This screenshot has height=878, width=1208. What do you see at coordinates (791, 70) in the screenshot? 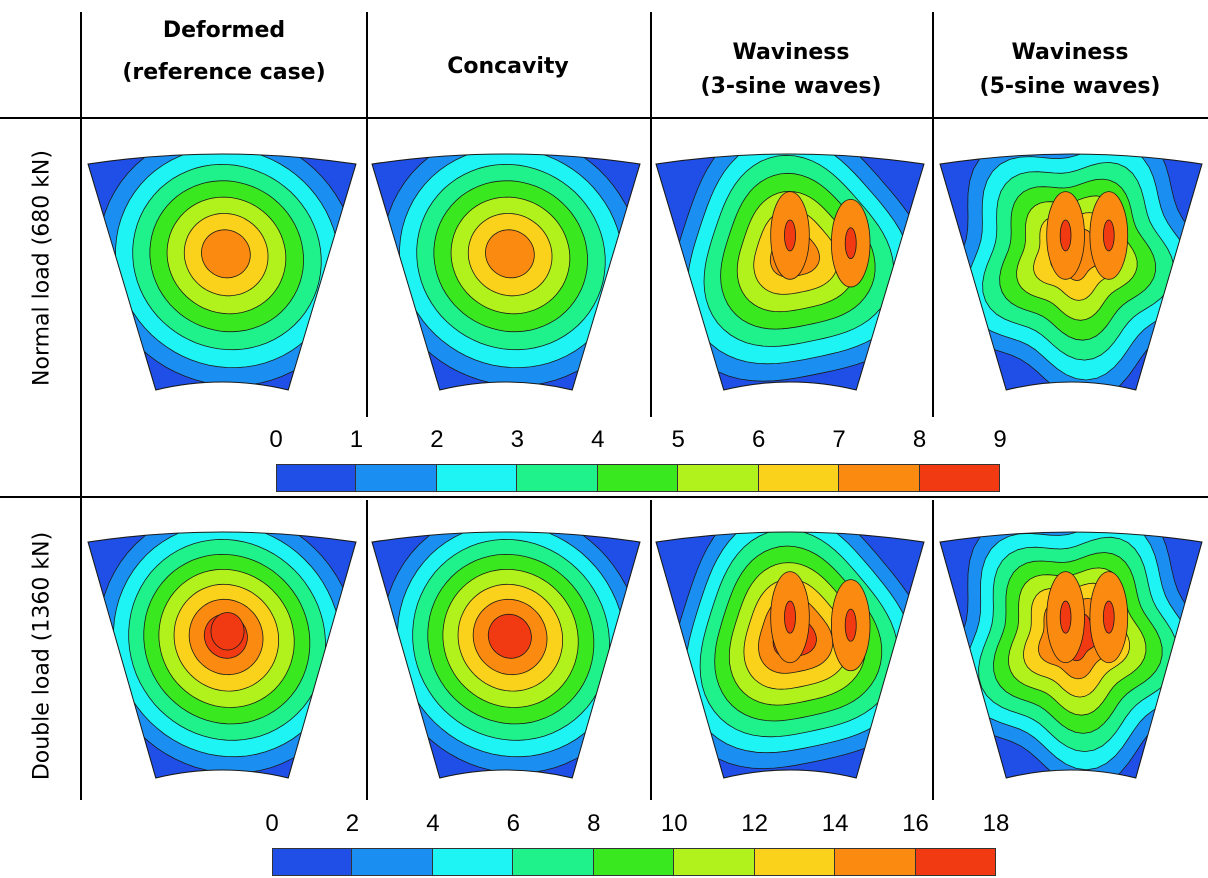
I see `column-header-waviness-3: Waviness (3-sine waves)` at bounding box center [791, 70].